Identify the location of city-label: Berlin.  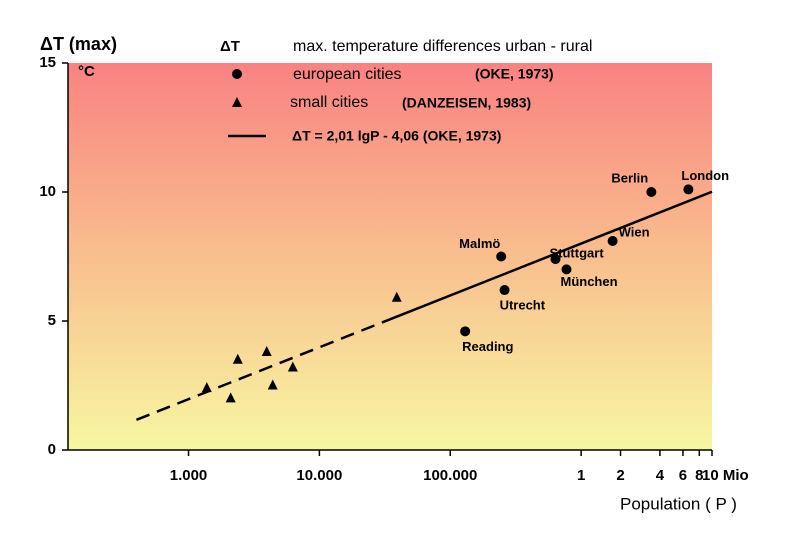
(629, 177).